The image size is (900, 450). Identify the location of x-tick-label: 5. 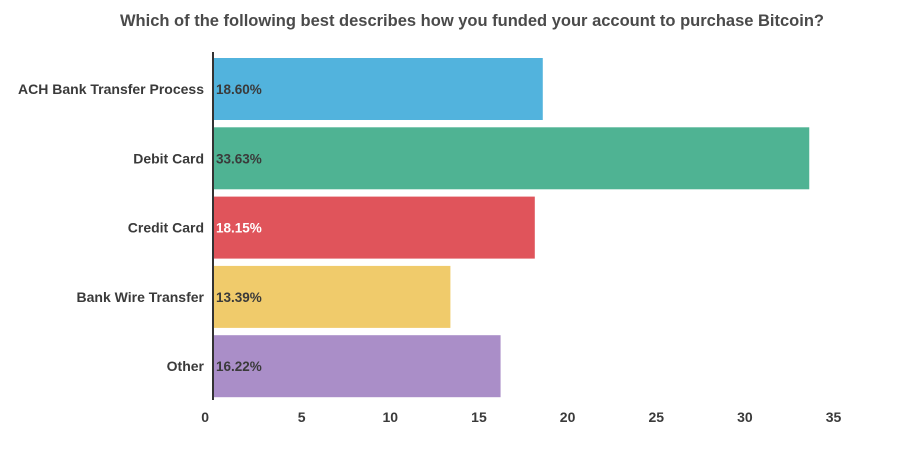
(302, 417).